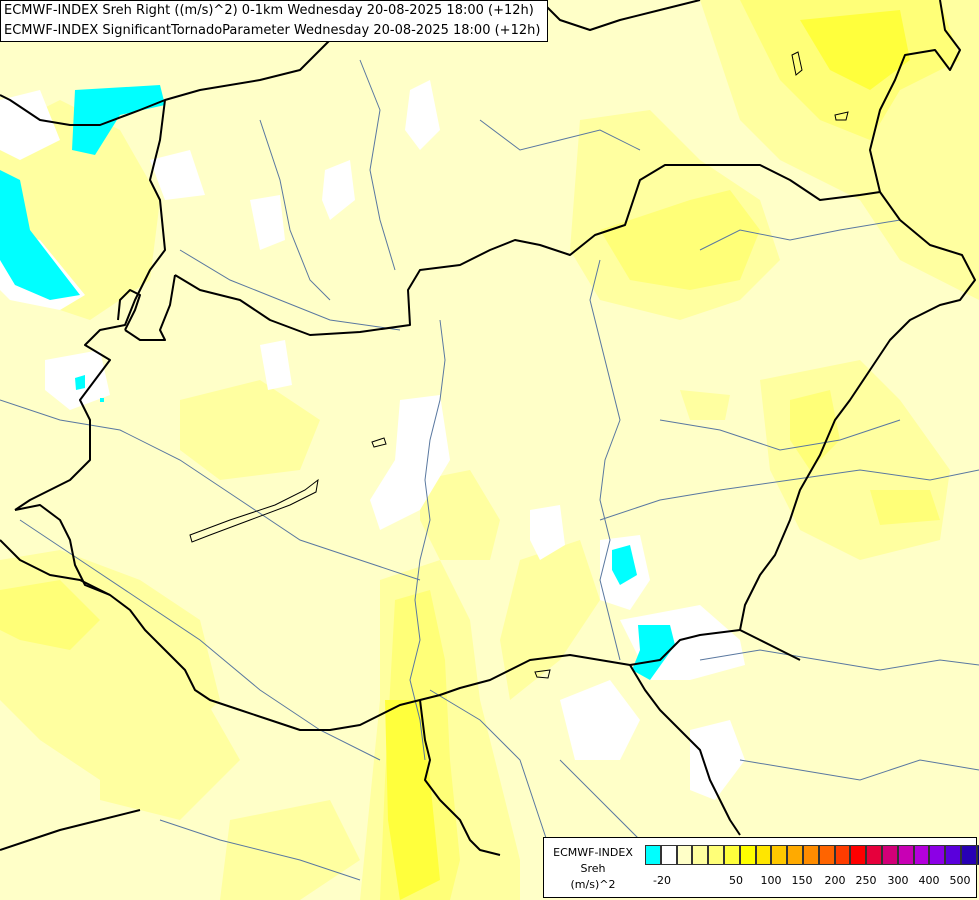  What do you see at coordinates (593, 852) in the screenshot?
I see `legend-title-line1: ECMWF-INDEX` at bounding box center [593, 852].